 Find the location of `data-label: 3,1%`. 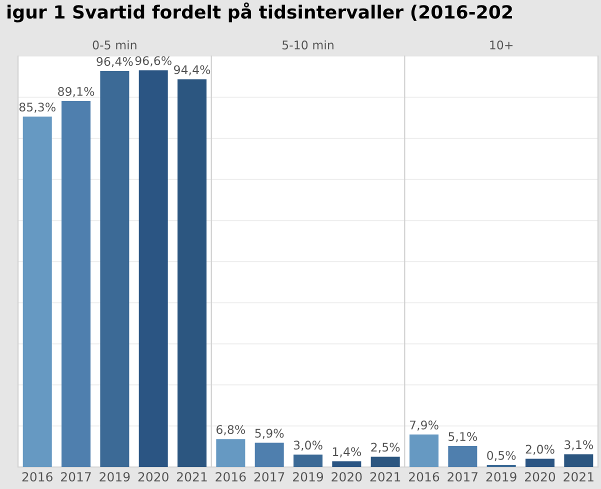

data-label: 3,1% is located at coordinates (579, 445).